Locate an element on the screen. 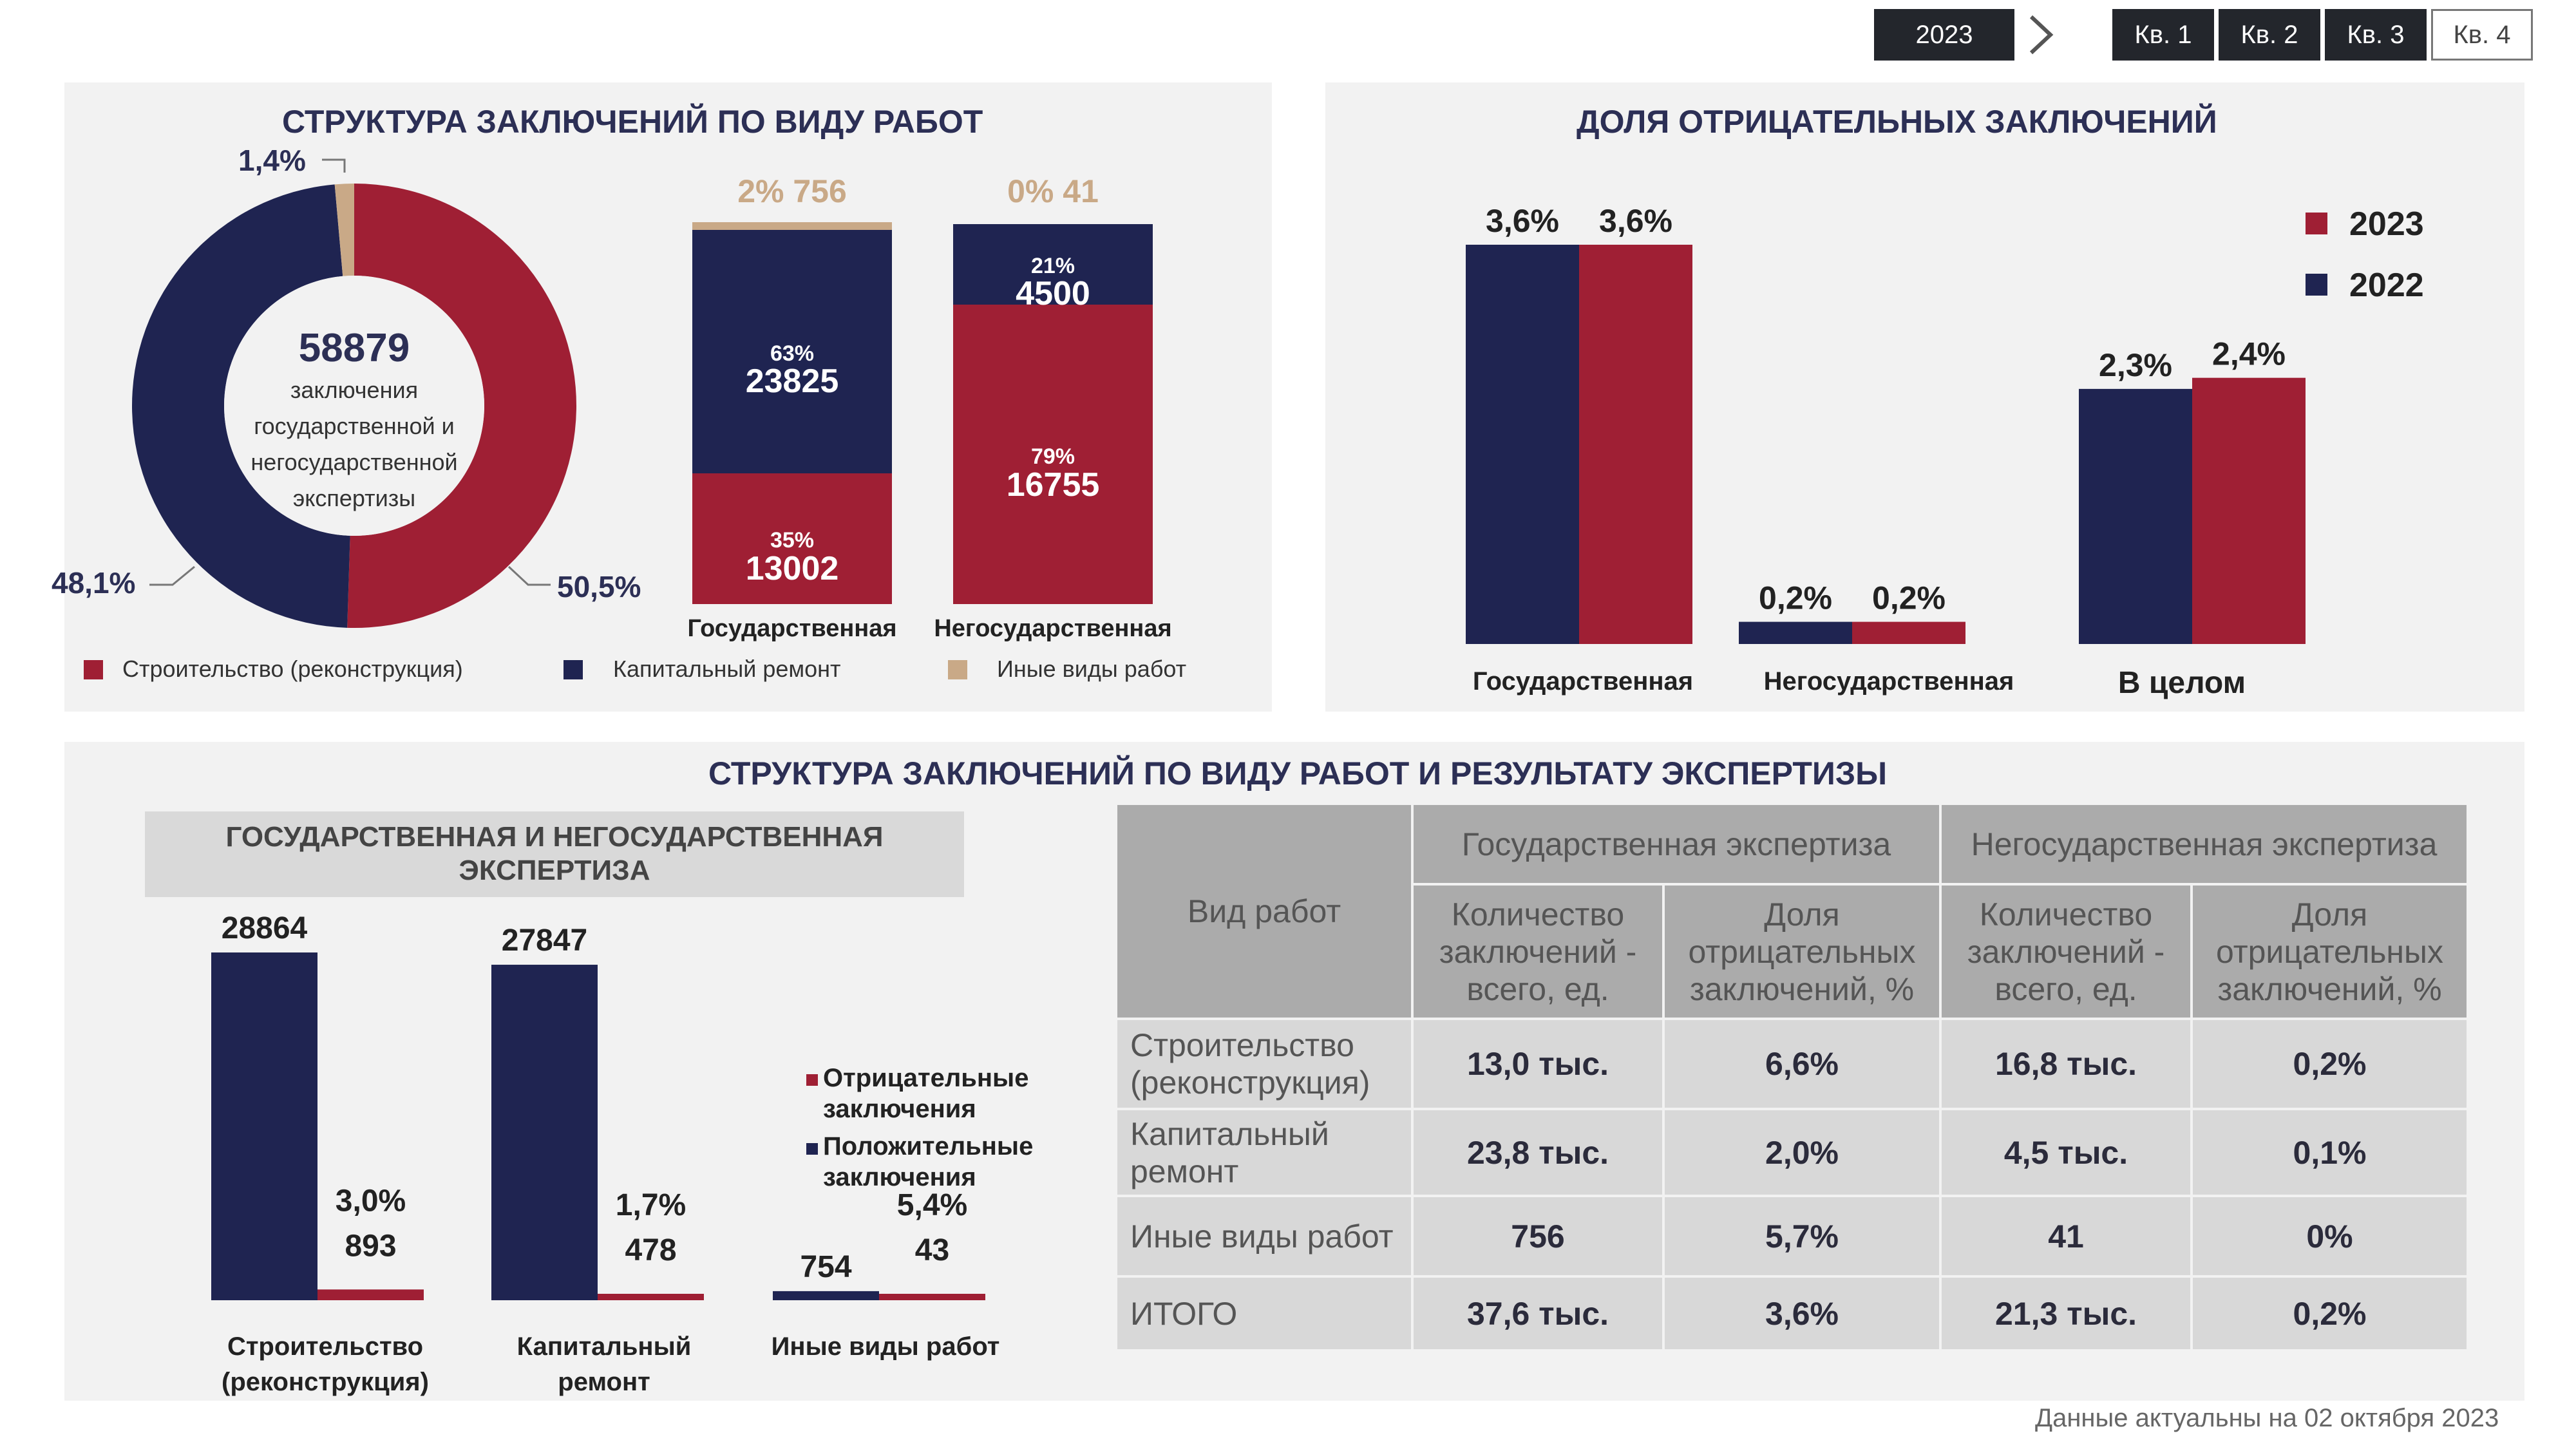  stack-gov-repair-pct: 63% is located at coordinates (792, 353).